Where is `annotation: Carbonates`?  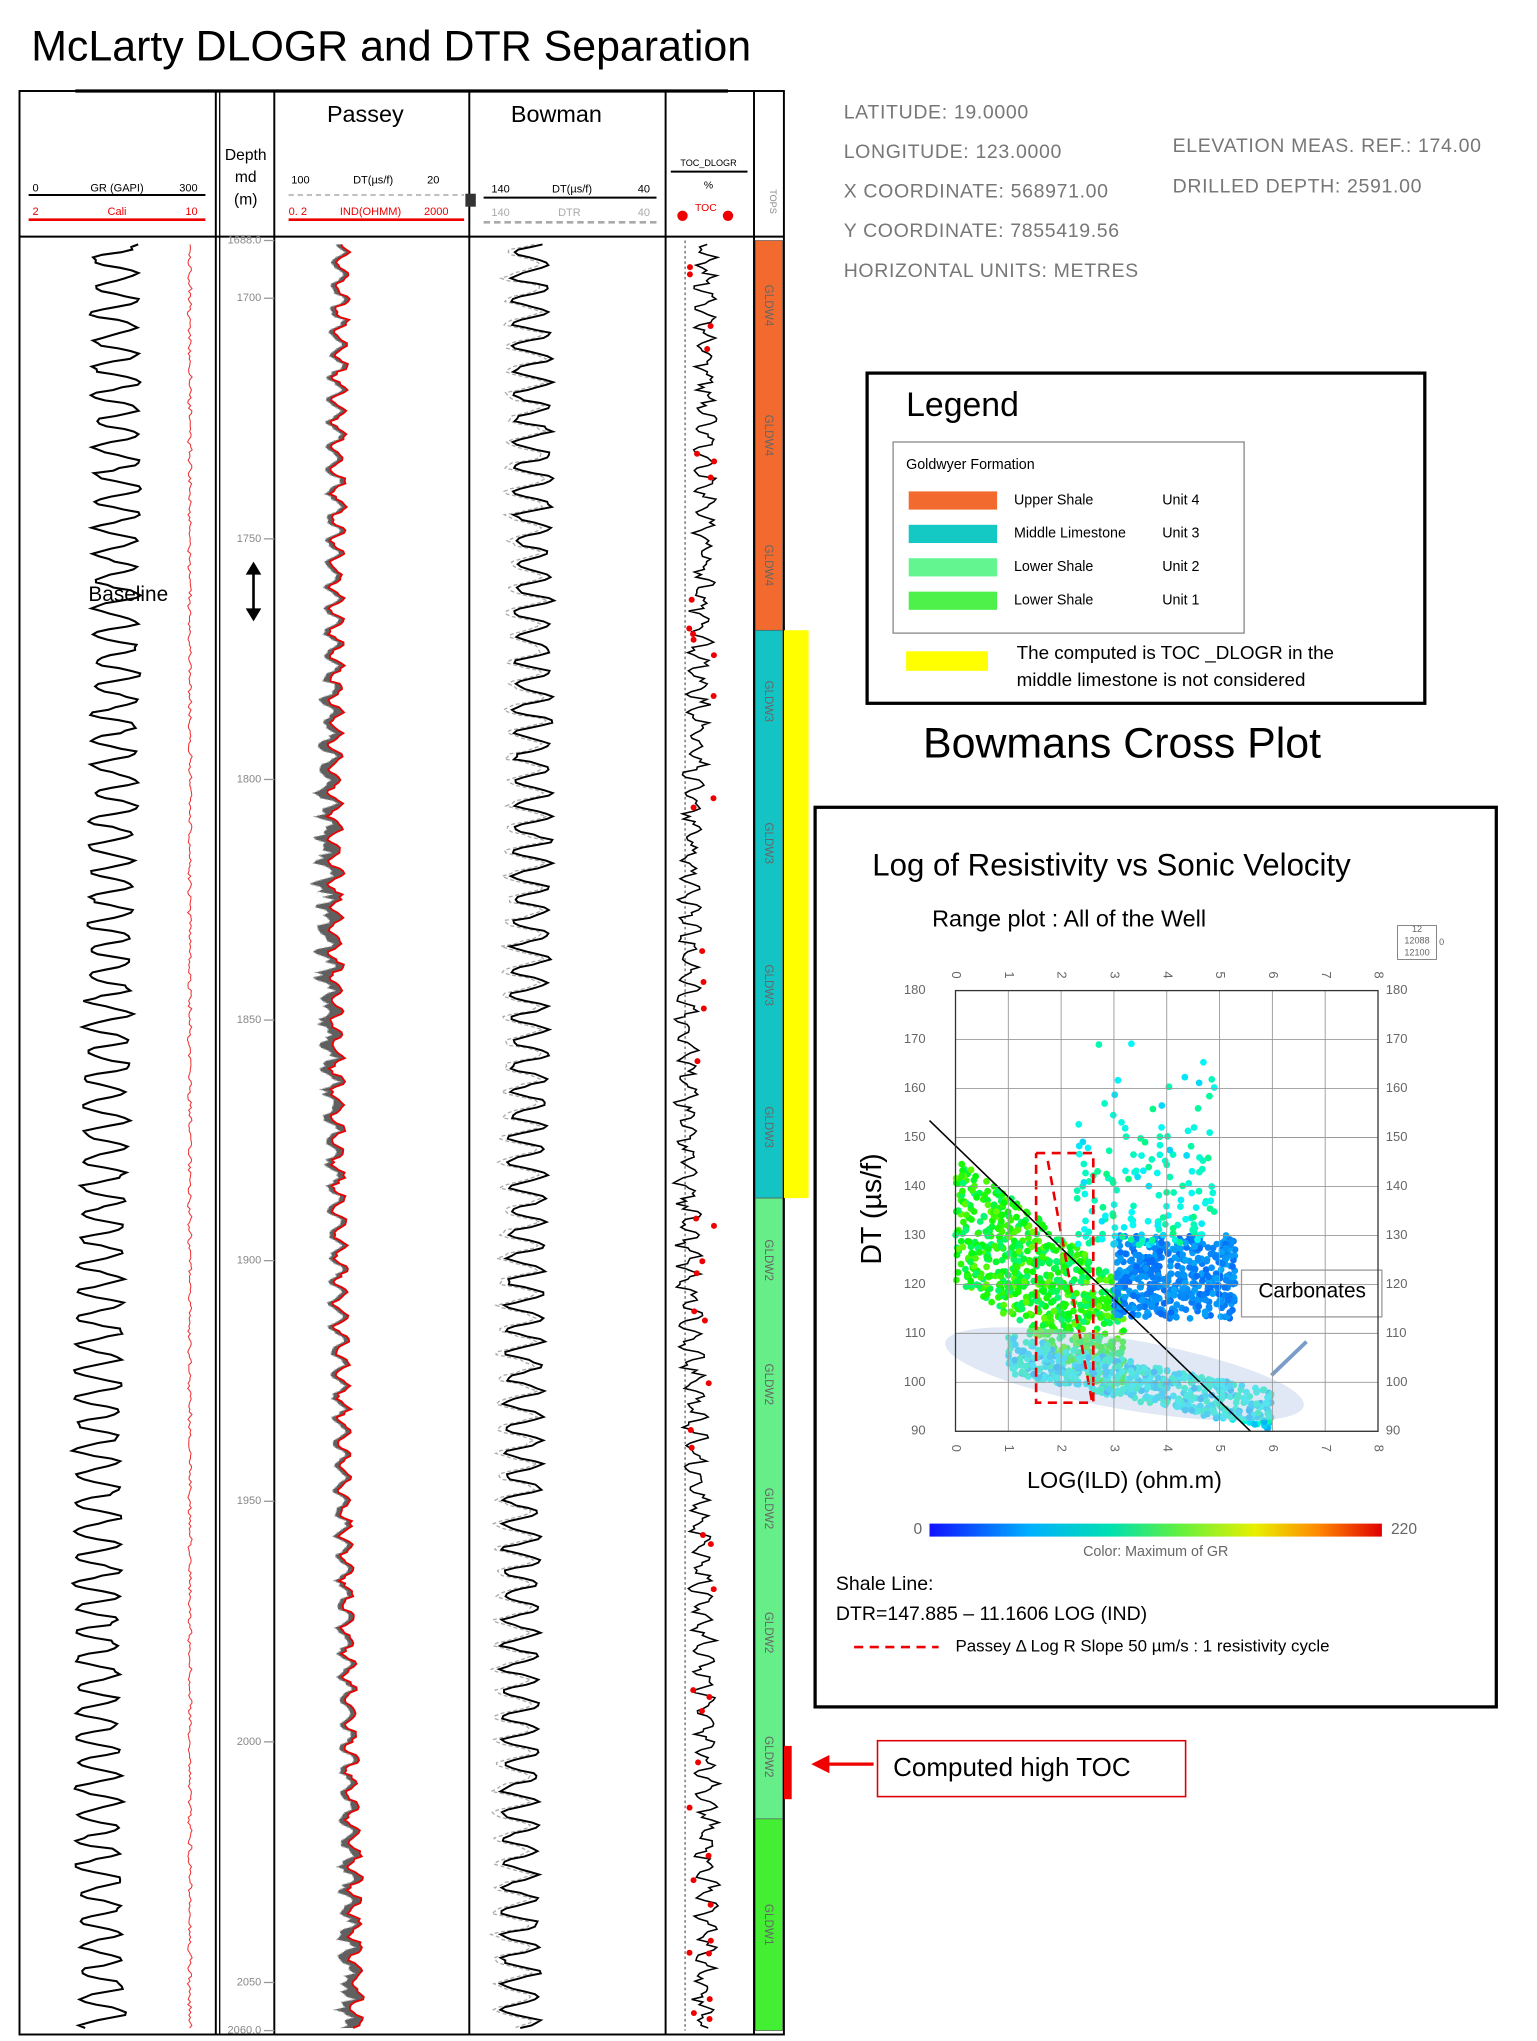
annotation: Carbonates is located at coordinates (1312, 1291).